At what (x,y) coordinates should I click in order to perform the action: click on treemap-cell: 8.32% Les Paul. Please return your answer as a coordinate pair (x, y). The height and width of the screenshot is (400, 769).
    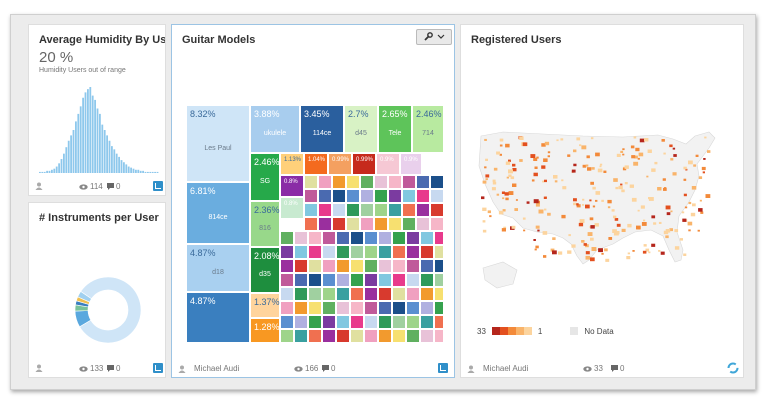
    Looking at the image, I should click on (218, 143).